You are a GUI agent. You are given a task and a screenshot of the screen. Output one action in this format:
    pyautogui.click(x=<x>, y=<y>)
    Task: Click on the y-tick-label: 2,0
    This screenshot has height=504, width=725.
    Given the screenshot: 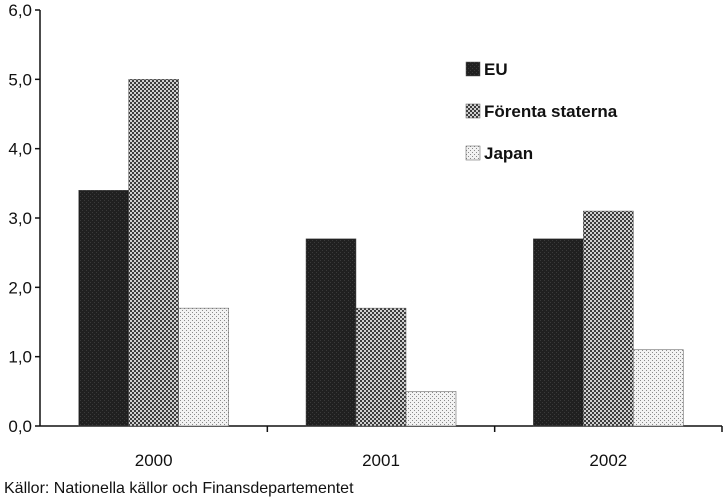 What is the action you would take?
    pyautogui.click(x=20, y=287)
    